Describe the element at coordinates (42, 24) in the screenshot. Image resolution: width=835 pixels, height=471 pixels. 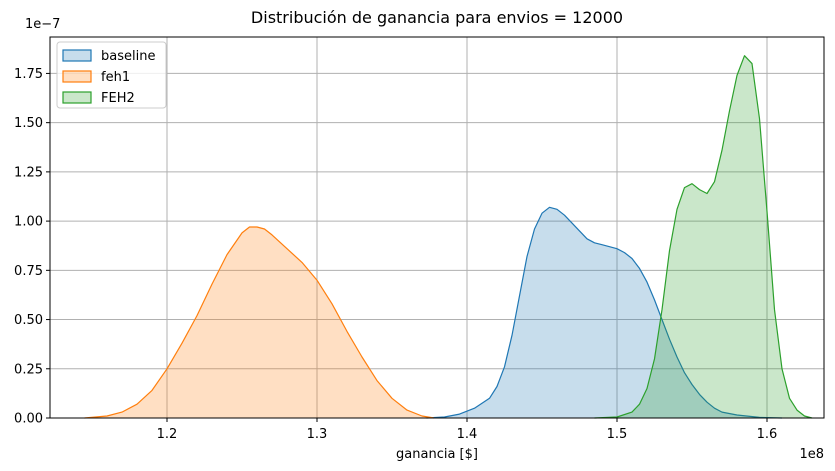
I see `y-axis-offset-label: 1e−7` at that location.